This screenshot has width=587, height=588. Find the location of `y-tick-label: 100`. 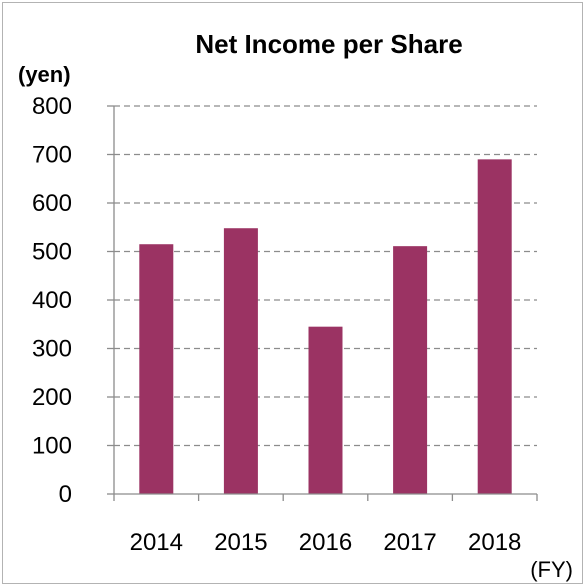

y-tick-label: 100 is located at coordinates (52, 446).